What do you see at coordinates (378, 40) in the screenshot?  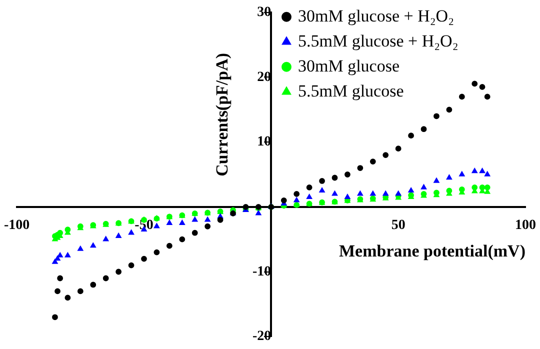 I see `legend-label: 5.5mM glucose + H₂O₂` at bounding box center [378, 40].